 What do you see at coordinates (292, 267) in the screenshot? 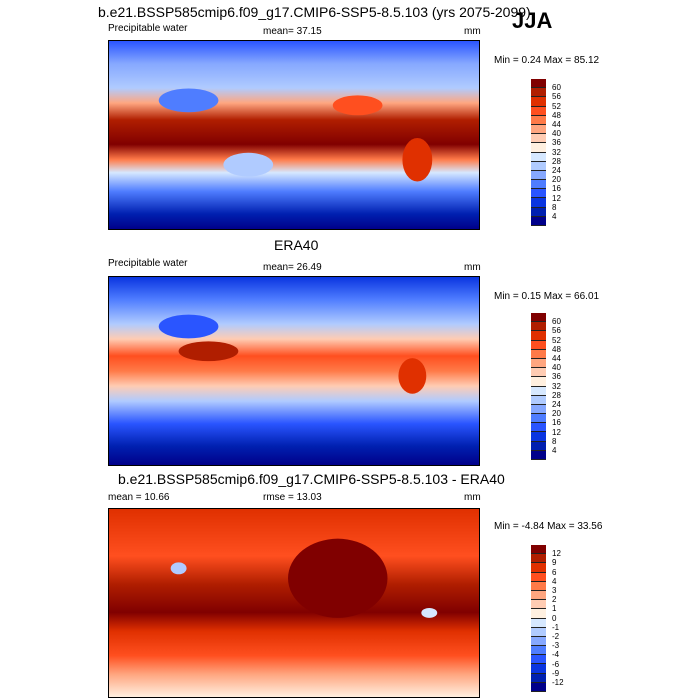
I see `panel-2-mean: mean= 26.49` at bounding box center [292, 267].